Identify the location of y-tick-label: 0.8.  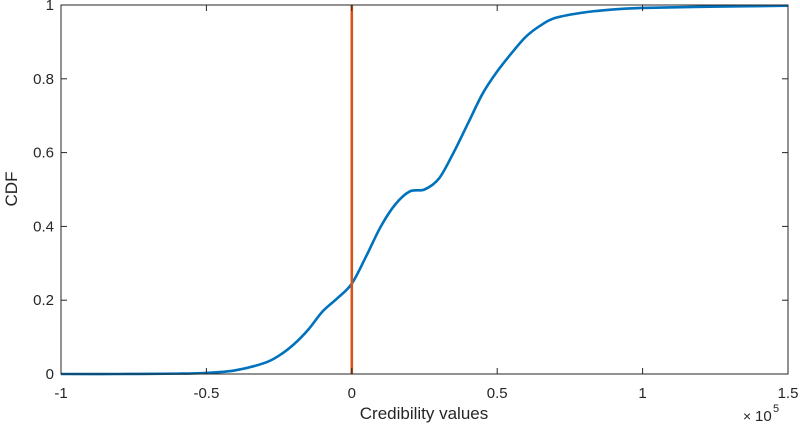
(43, 79).